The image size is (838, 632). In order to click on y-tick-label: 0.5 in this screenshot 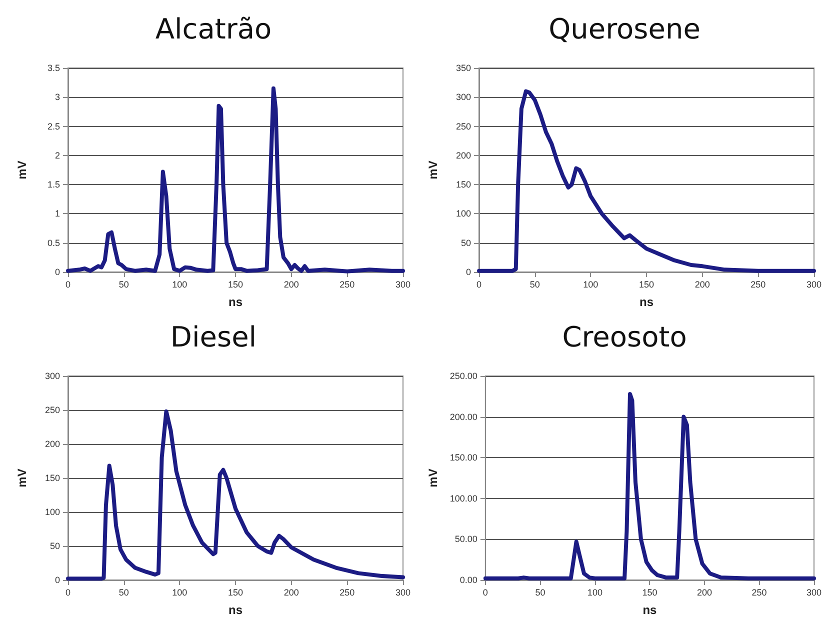, I will do `click(53, 243)`.